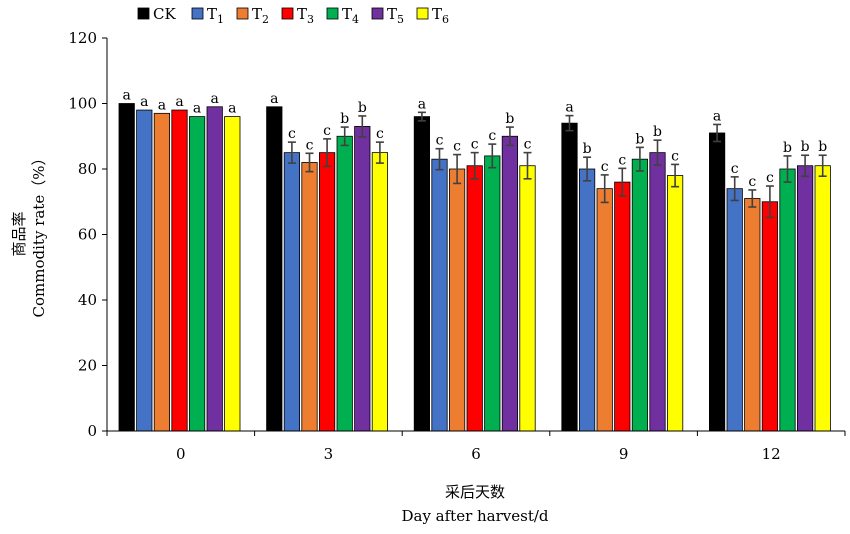 This screenshot has height=534, width=850. Describe the element at coordinates (395, 15) in the screenshot. I see `legend-label: T5` at that location.